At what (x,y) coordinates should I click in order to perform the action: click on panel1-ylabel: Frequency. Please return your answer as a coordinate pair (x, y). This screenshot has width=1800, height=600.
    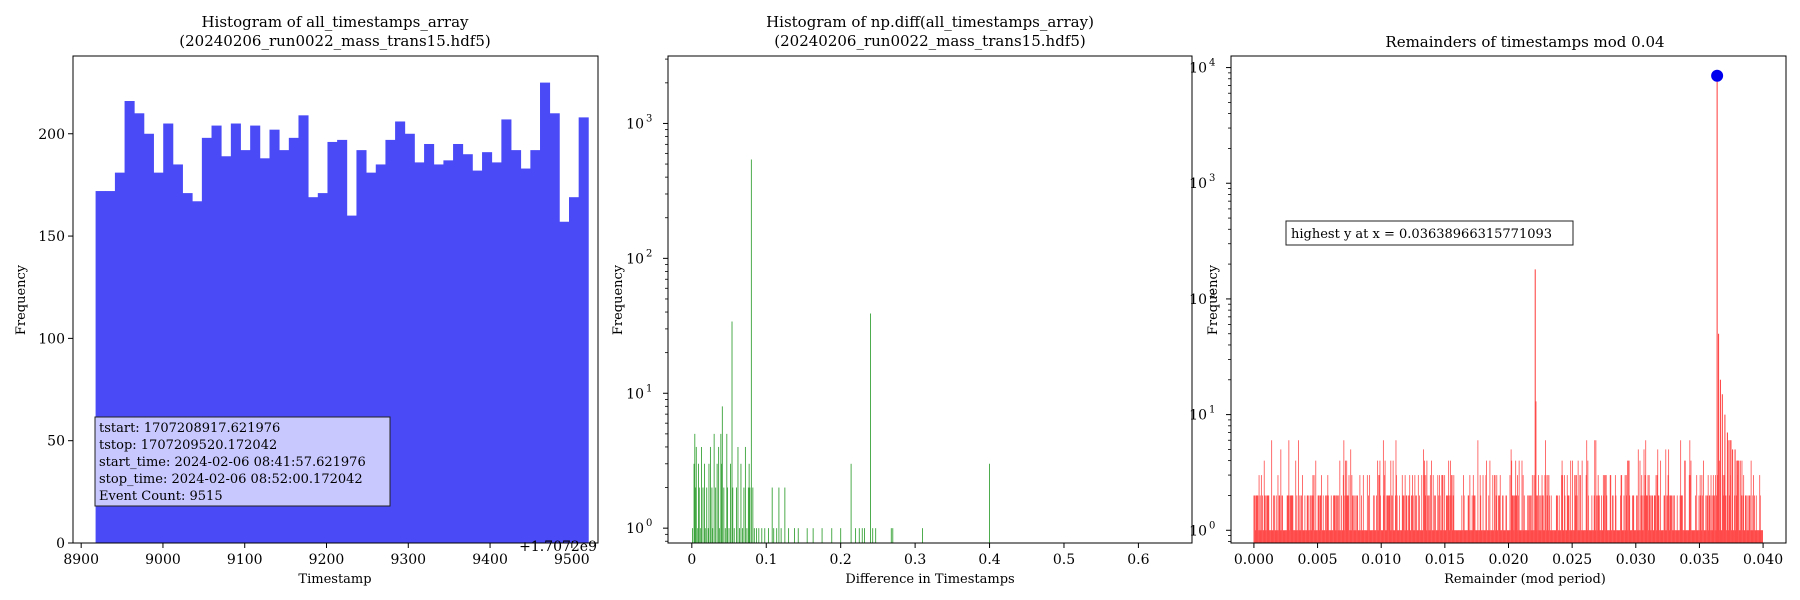
    Looking at the image, I should click on (21, 299).